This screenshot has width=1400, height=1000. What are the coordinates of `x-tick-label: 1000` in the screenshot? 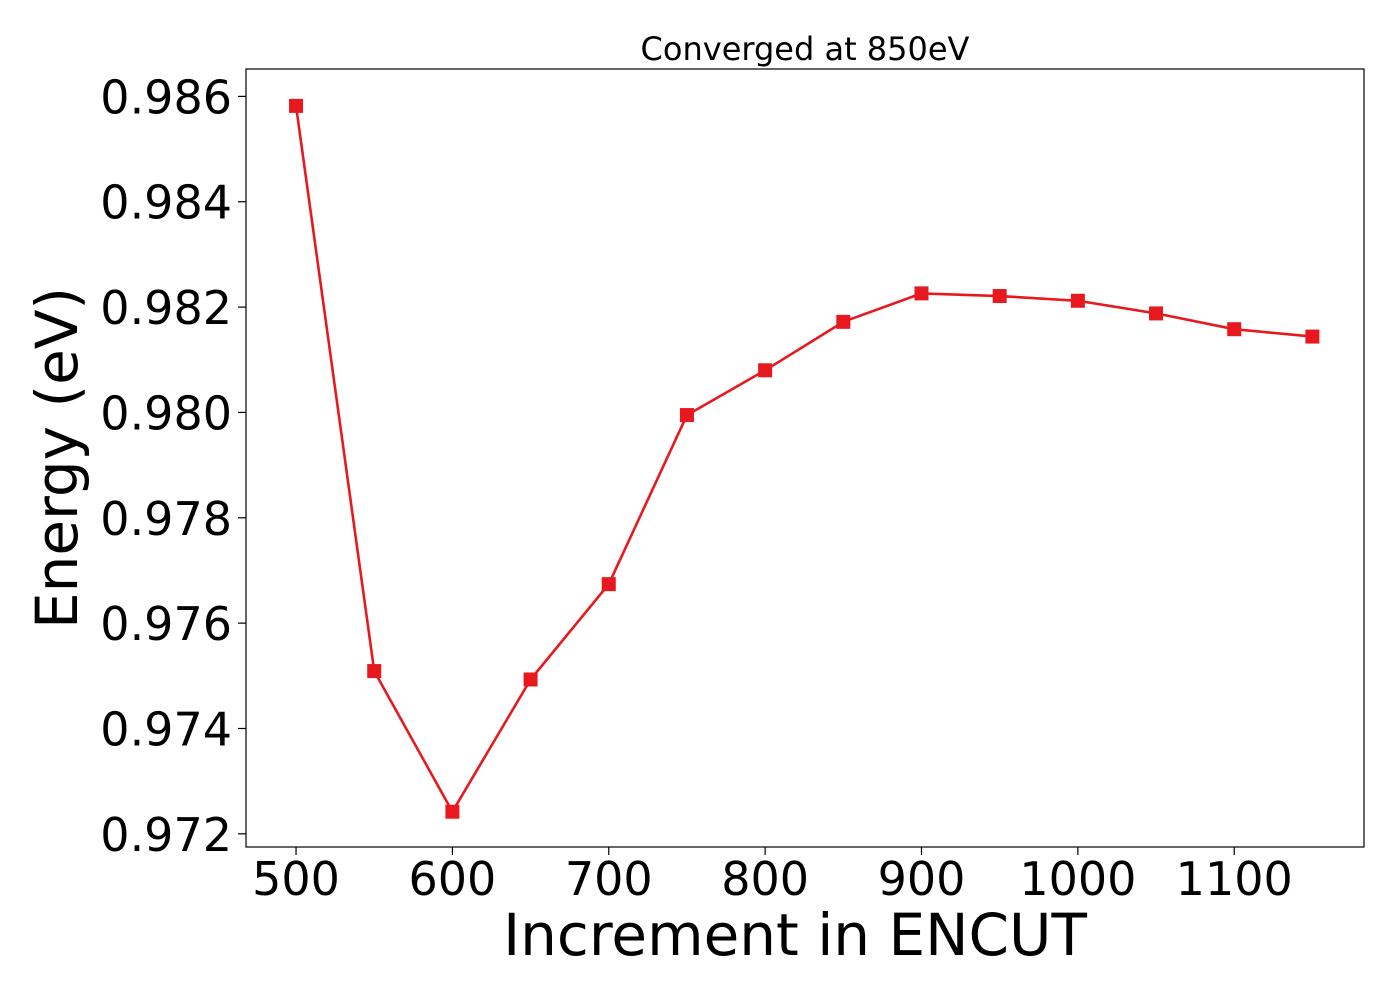 It's located at (1077, 879).